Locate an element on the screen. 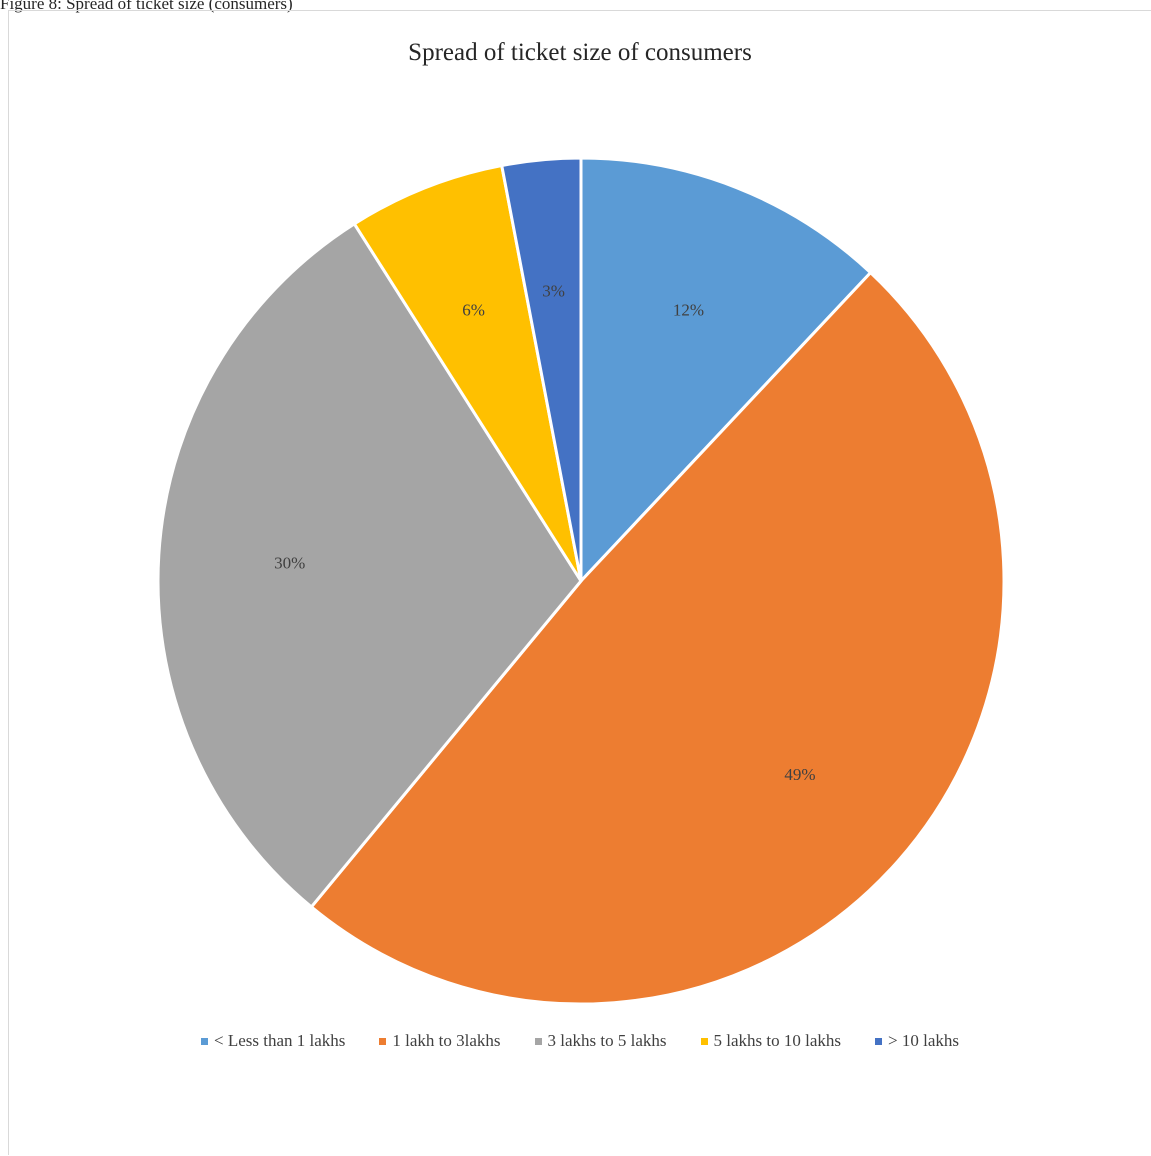  legend-item-0: < Less than 1 lakhs is located at coordinates (273, 1041).